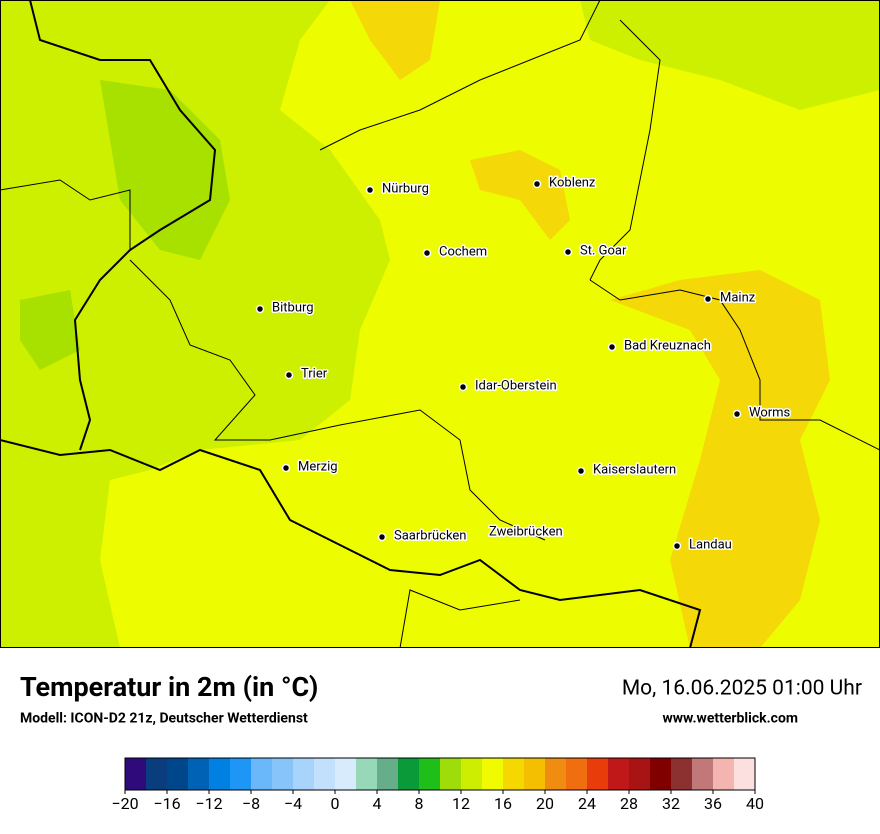 The height and width of the screenshot is (834, 880). Describe the element at coordinates (603, 250) in the screenshot. I see `city-label: St. Goar` at that location.